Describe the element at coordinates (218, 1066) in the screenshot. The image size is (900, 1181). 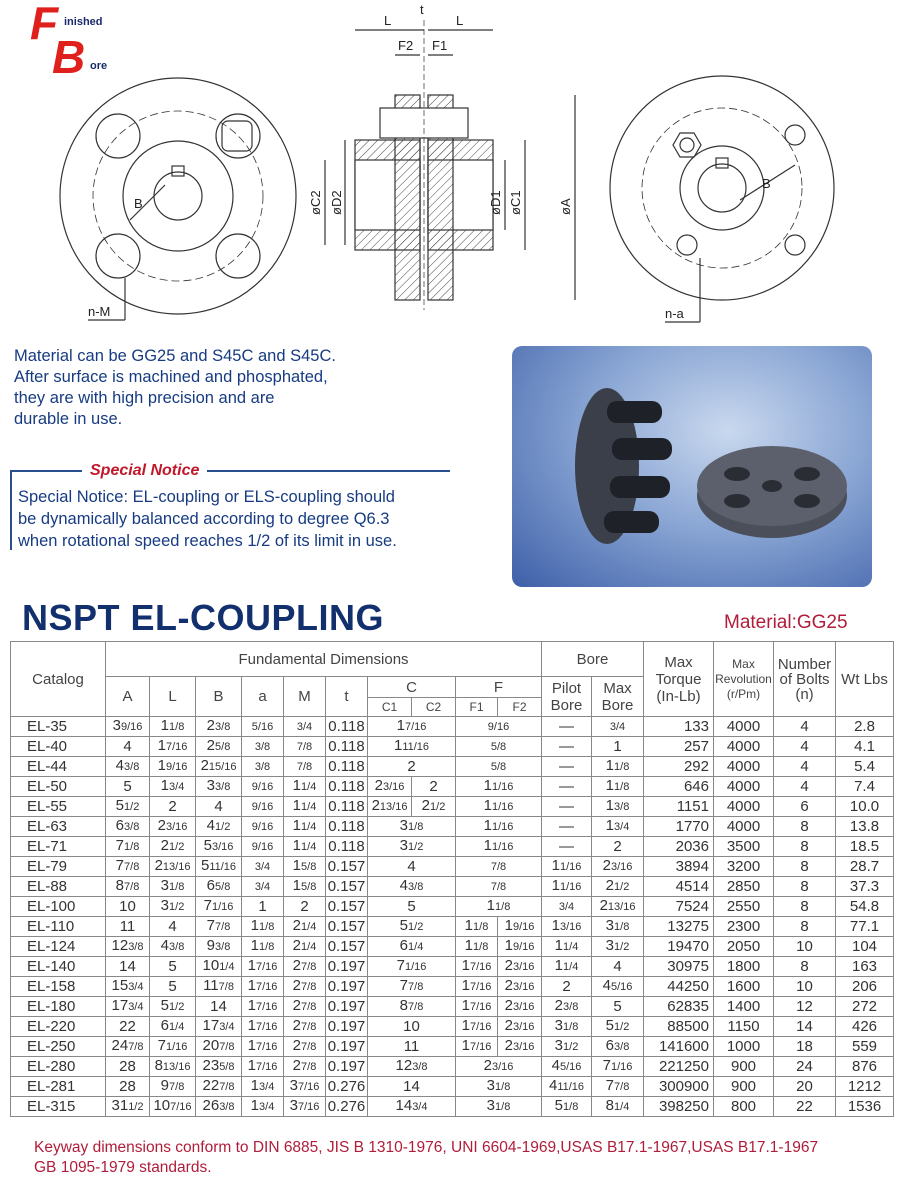
I see `cell-B: 235/8` at that location.